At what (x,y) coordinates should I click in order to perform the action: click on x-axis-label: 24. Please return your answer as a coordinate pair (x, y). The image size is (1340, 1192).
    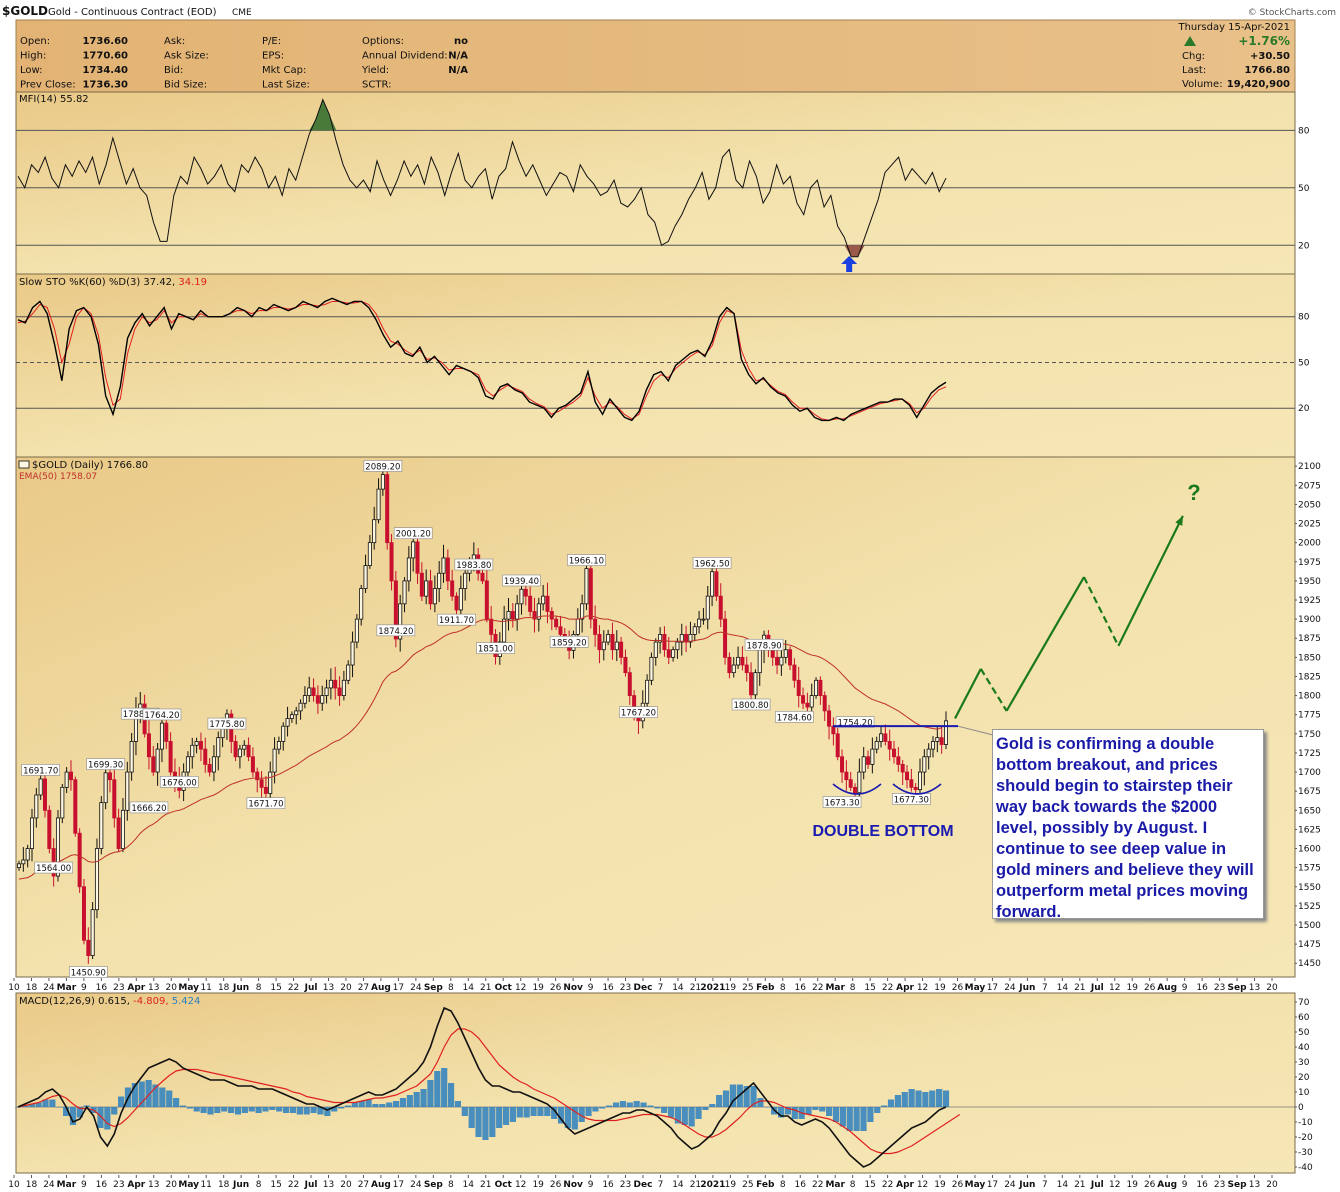
    Looking at the image, I should click on (416, 988).